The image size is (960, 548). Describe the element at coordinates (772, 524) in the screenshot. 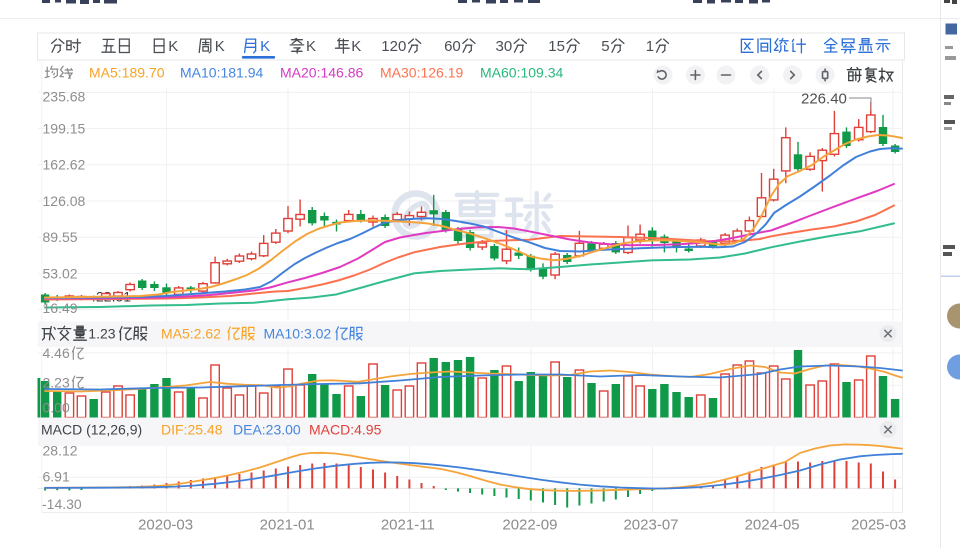

I see `svg-text: 2024-05` at that location.